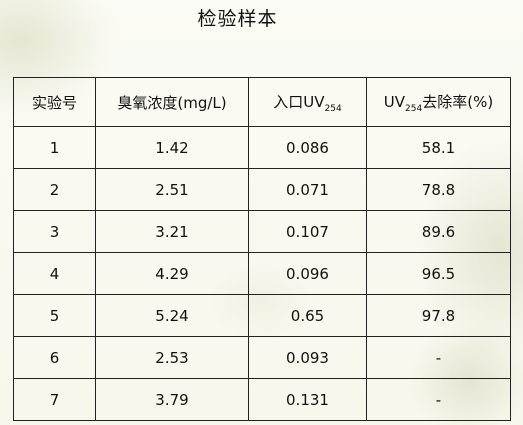  What do you see at coordinates (54, 231) in the screenshot?
I see `cell-experiment-no: 3` at bounding box center [54, 231].